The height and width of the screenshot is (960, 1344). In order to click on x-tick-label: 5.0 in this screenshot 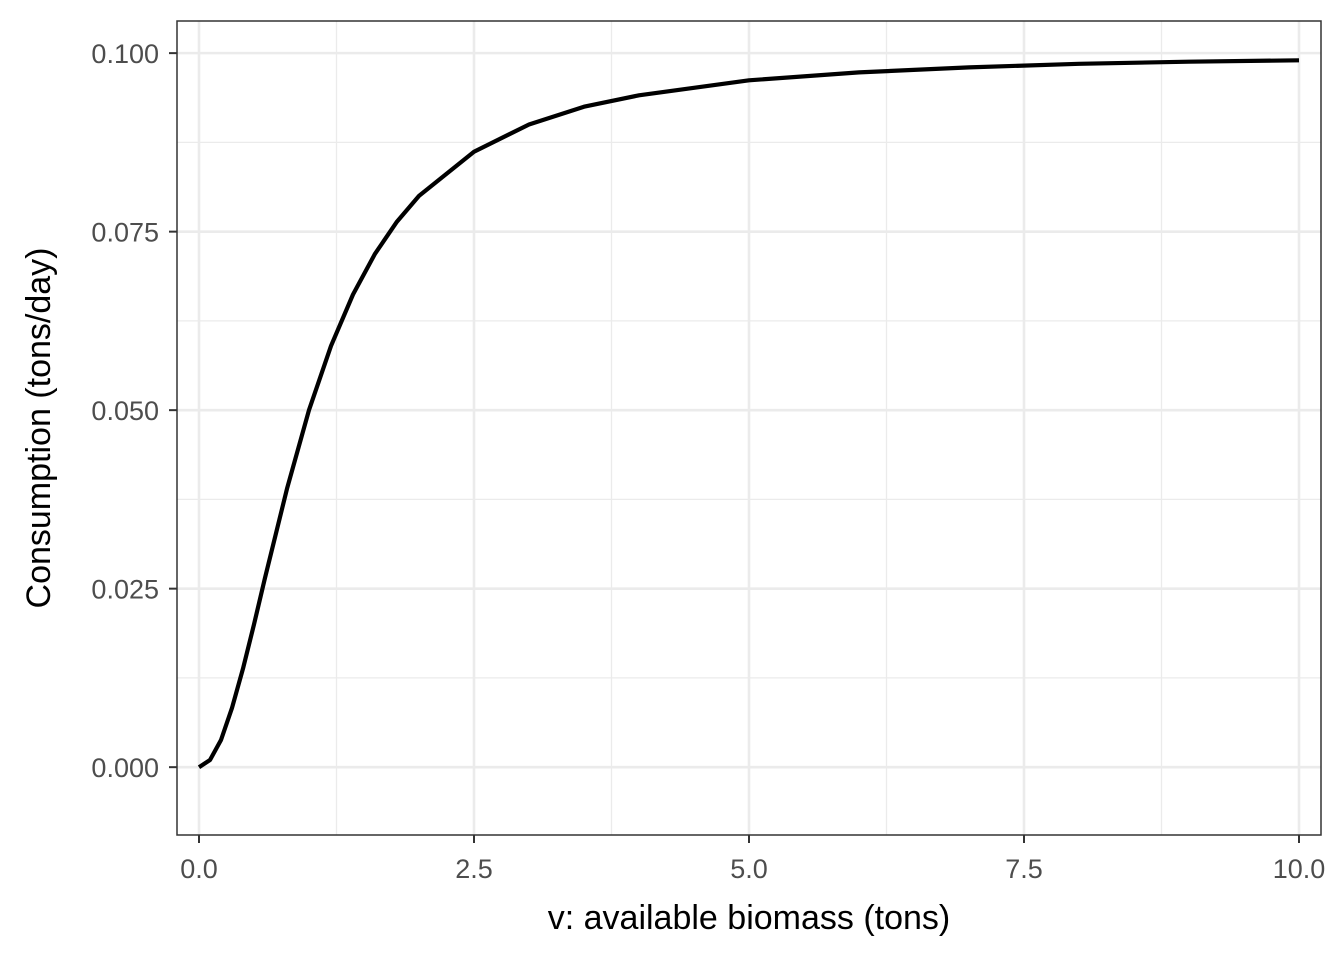, I will do `click(749, 869)`.